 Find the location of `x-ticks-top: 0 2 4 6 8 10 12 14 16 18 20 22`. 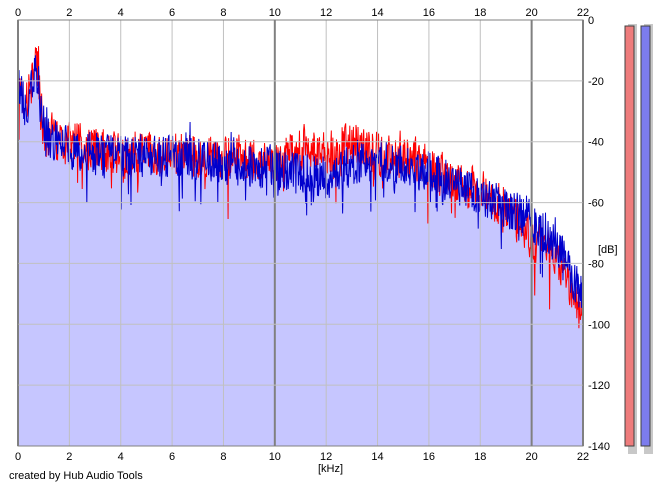

x-ticks-top: 0 2 4 6 8 10 12 14 16 18 20 22 is located at coordinates (302, 13).